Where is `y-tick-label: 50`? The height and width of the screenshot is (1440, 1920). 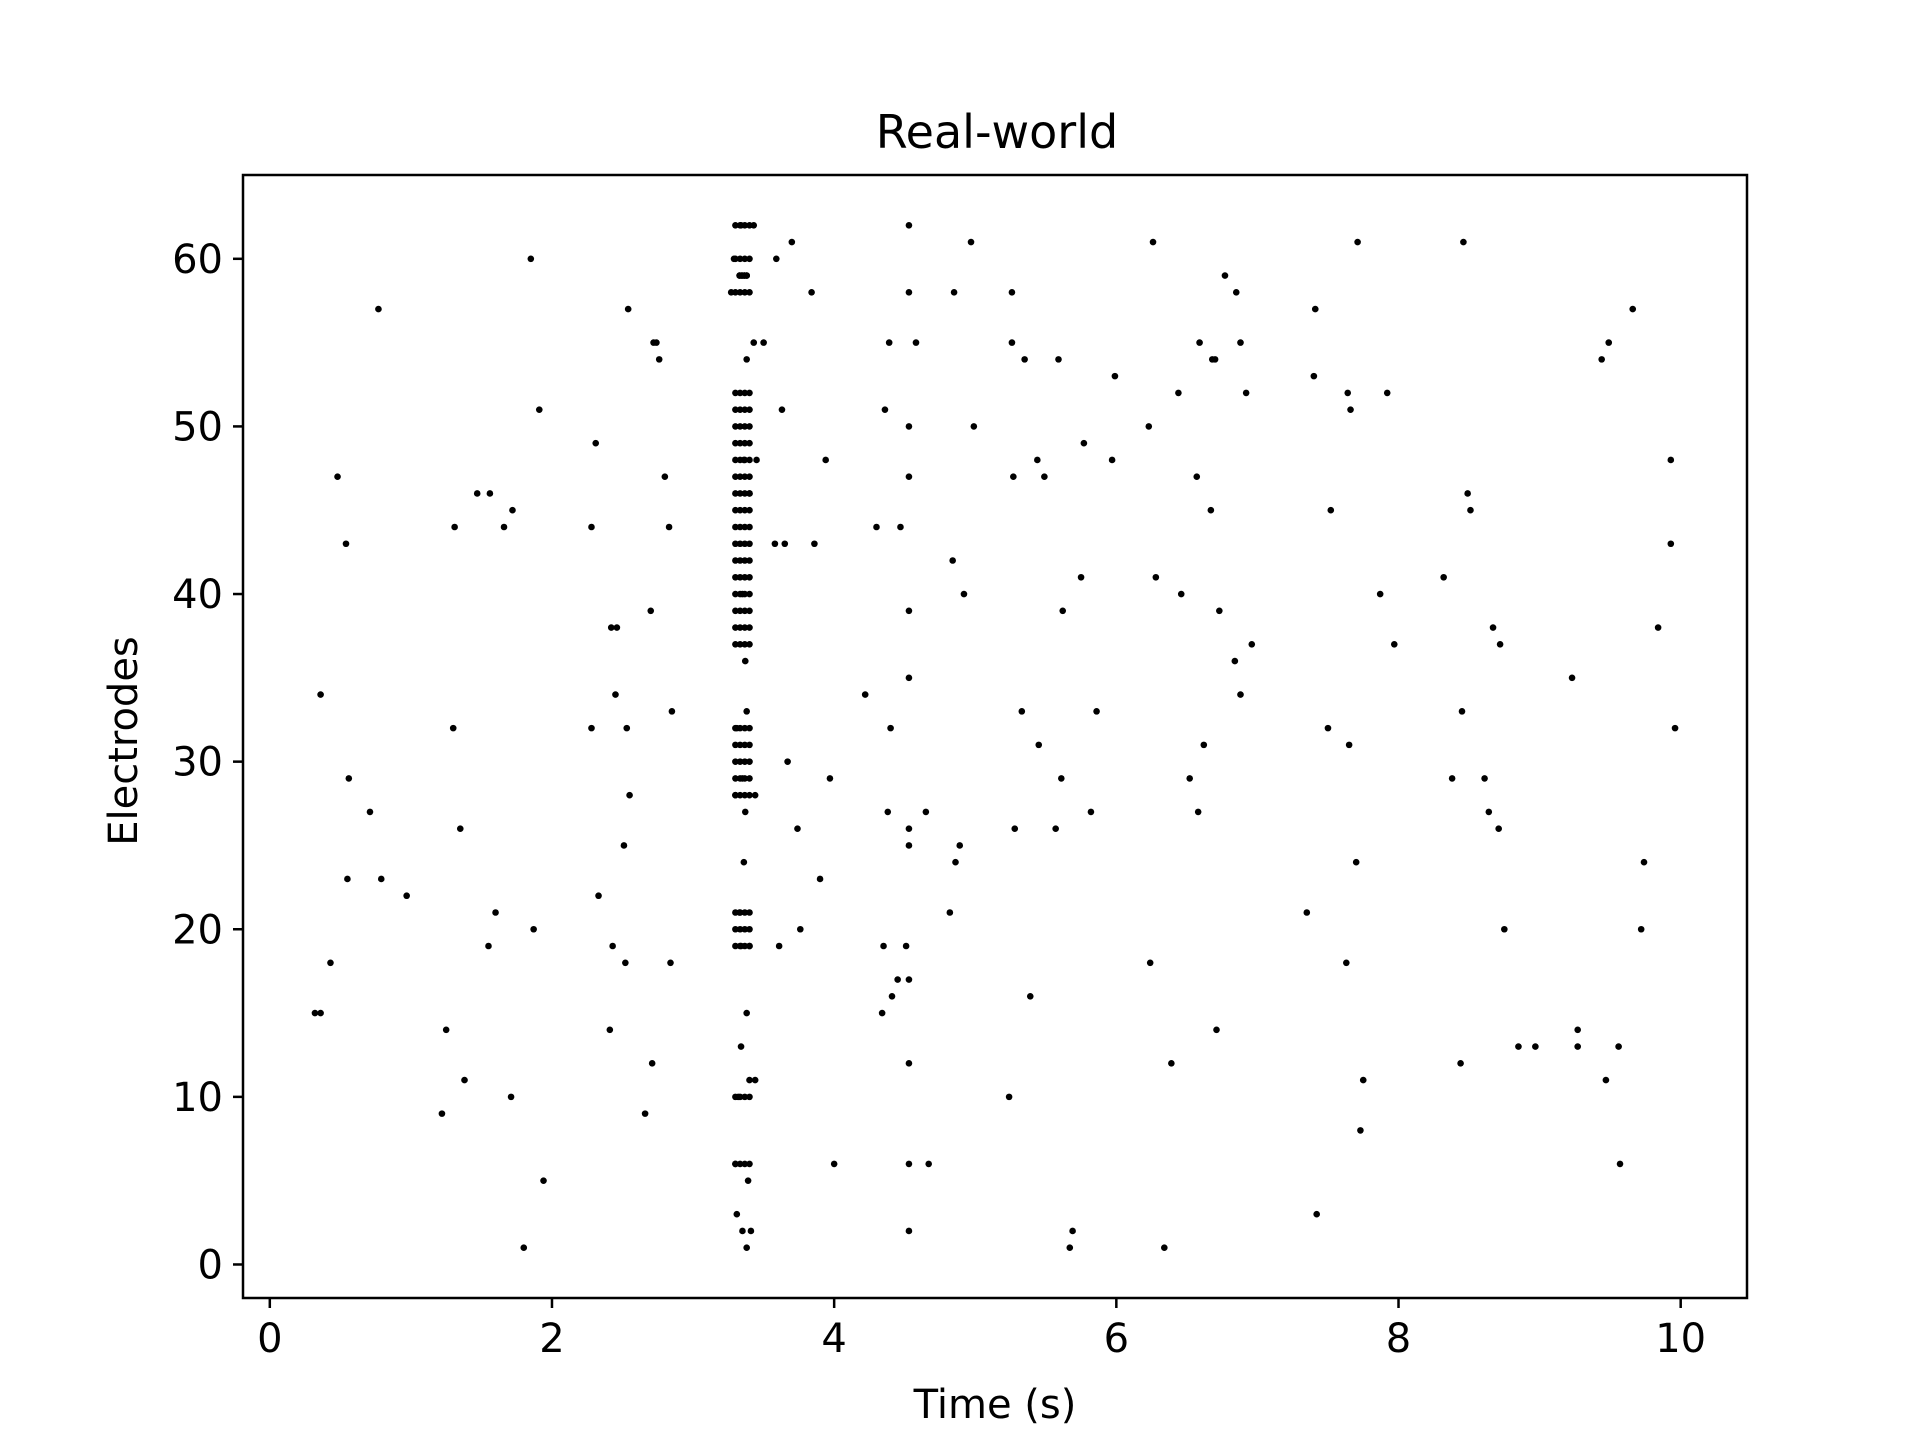
y-tick-label: 50 is located at coordinates (197, 427).